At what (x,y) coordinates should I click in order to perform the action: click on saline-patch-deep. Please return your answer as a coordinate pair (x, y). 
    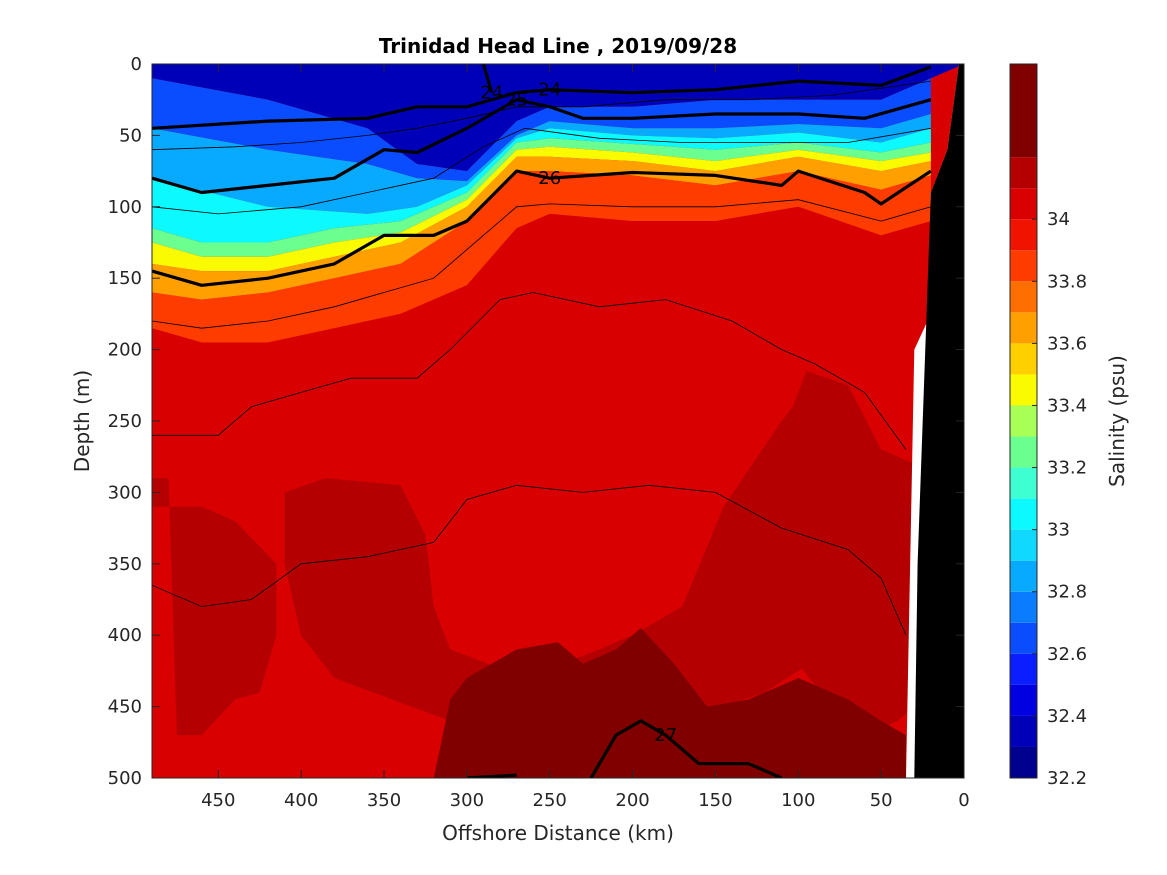
    Looking at the image, I should click on (669, 703).